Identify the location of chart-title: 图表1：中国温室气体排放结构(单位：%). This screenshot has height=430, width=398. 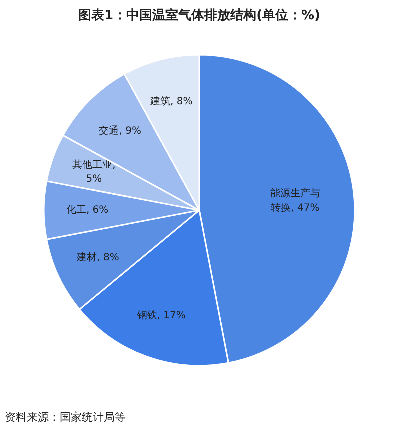
(199, 16).